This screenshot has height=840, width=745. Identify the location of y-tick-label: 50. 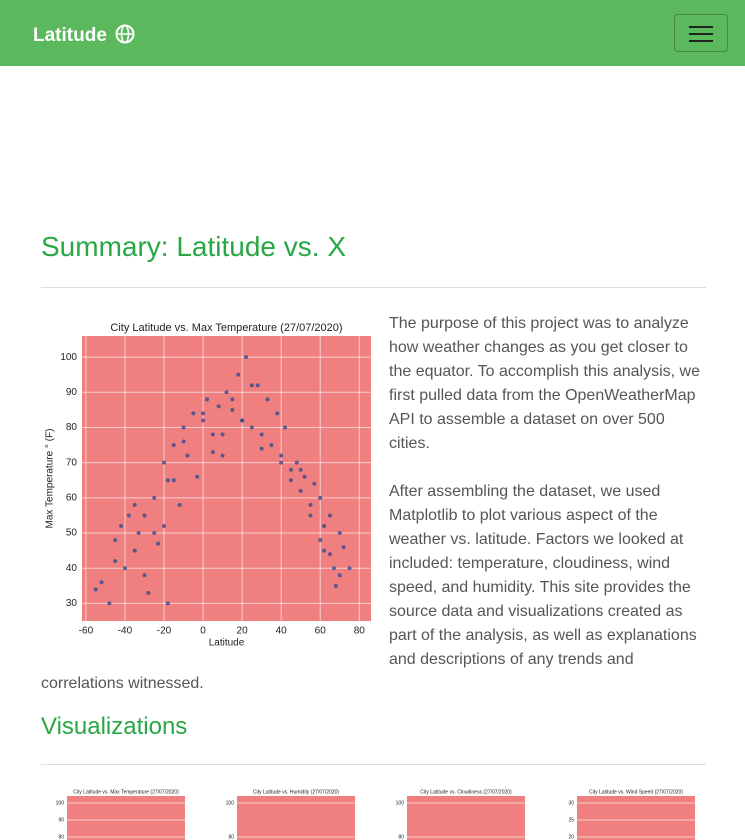
(72, 533).